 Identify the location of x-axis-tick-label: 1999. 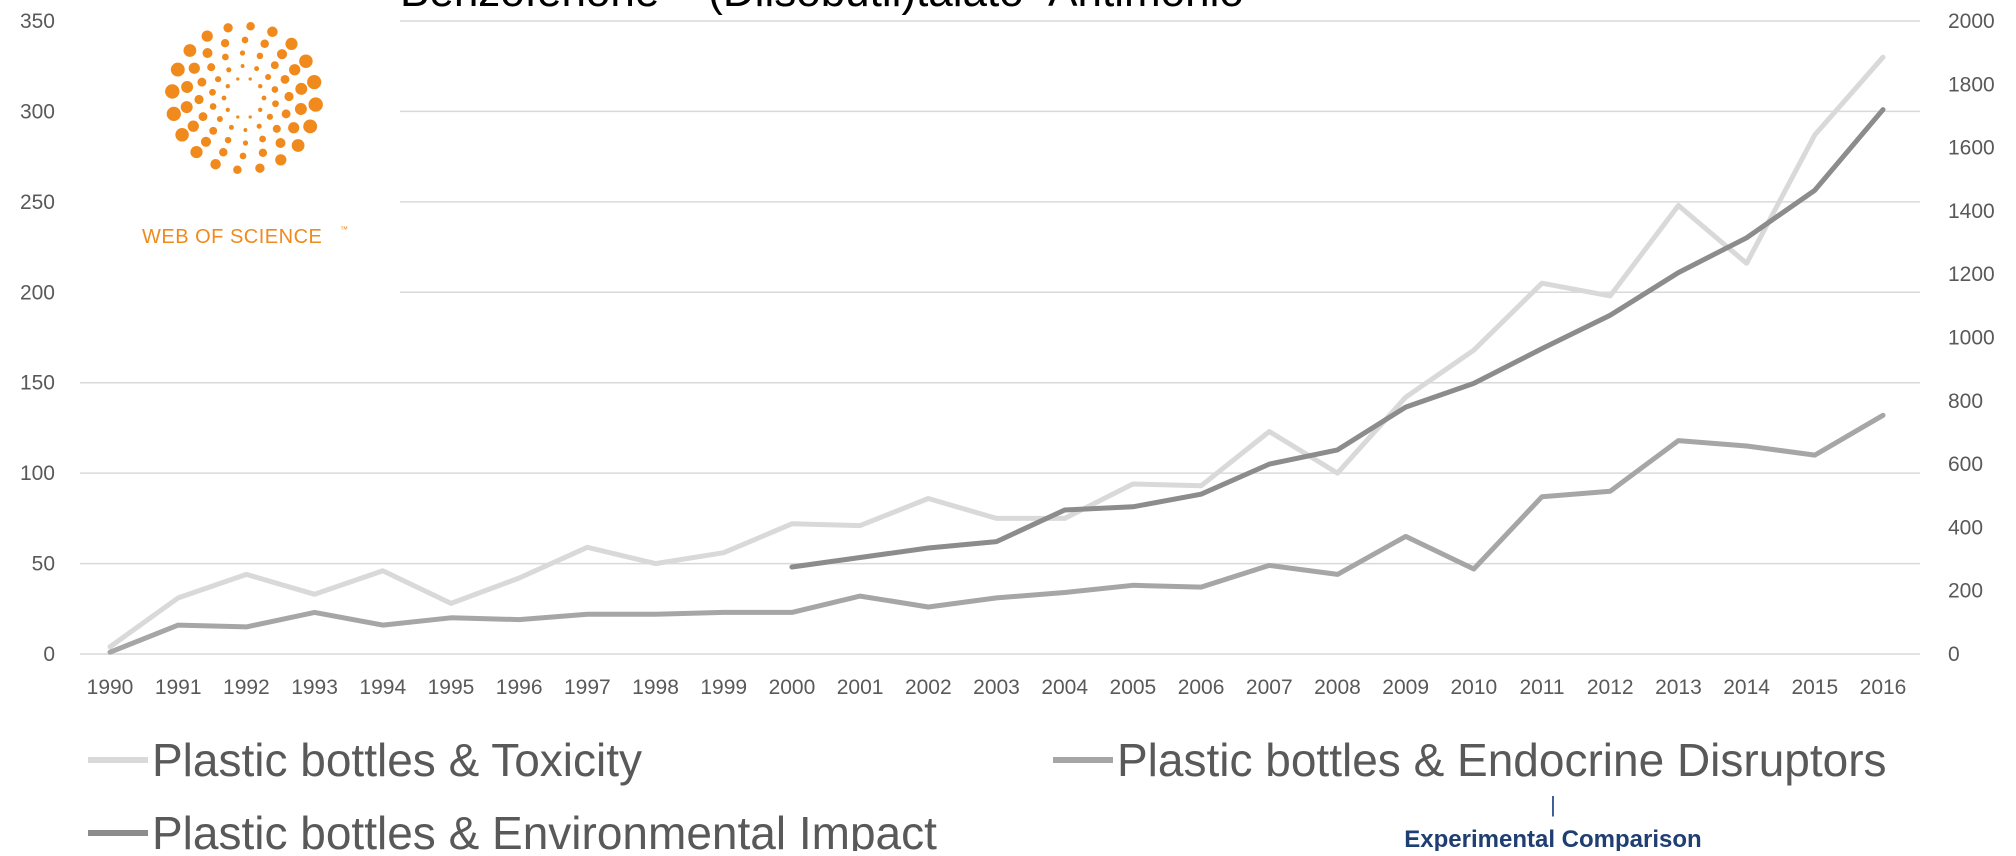
(723, 687).